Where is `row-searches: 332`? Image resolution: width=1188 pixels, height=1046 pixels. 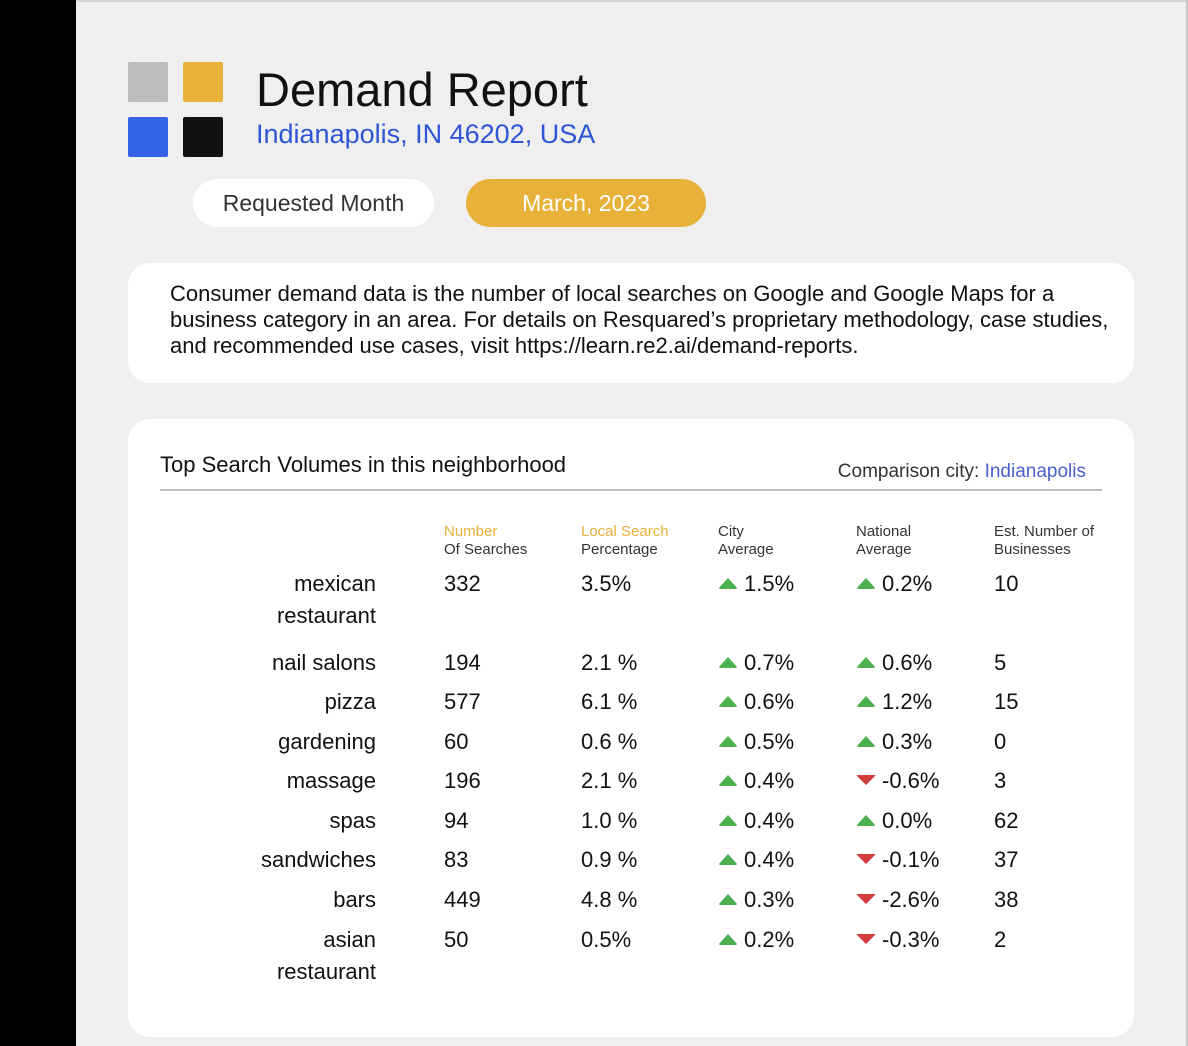
row-searches: 332 is located at coordinates (462, 584).